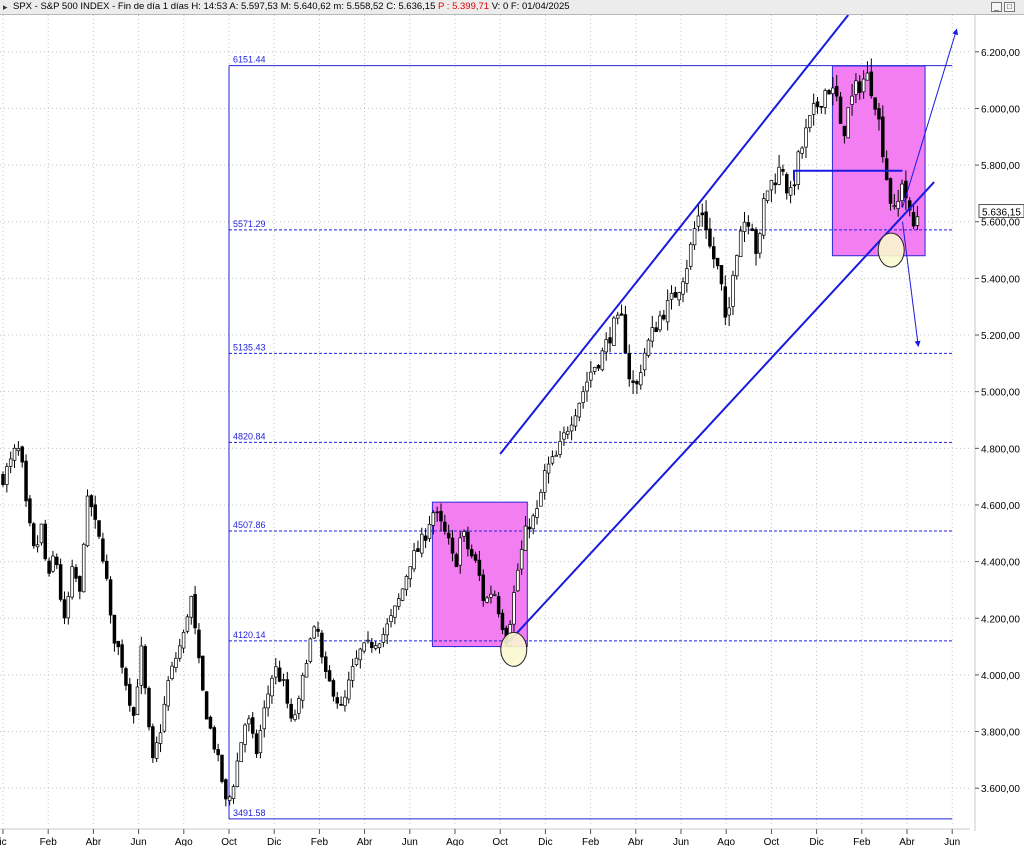 The width and height of the screenshot is (1024, 851). I want to click on maximize-button: □, so click(1009, 7).